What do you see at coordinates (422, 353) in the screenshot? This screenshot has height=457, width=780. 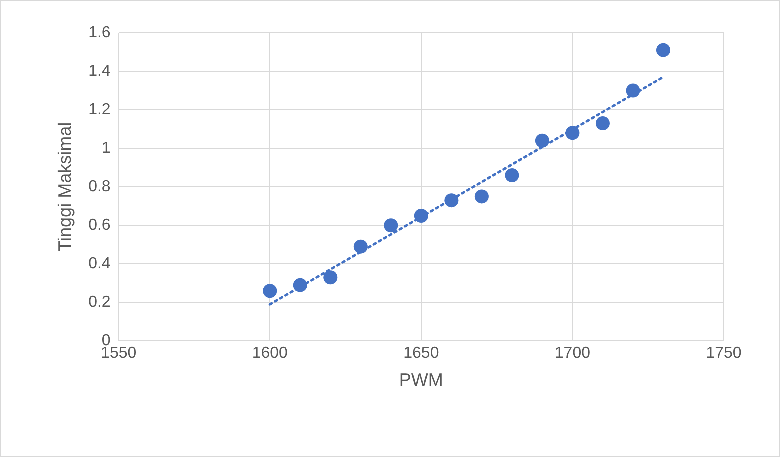 I see `x-tick-label: 1650` at bounding box center [422, 353].